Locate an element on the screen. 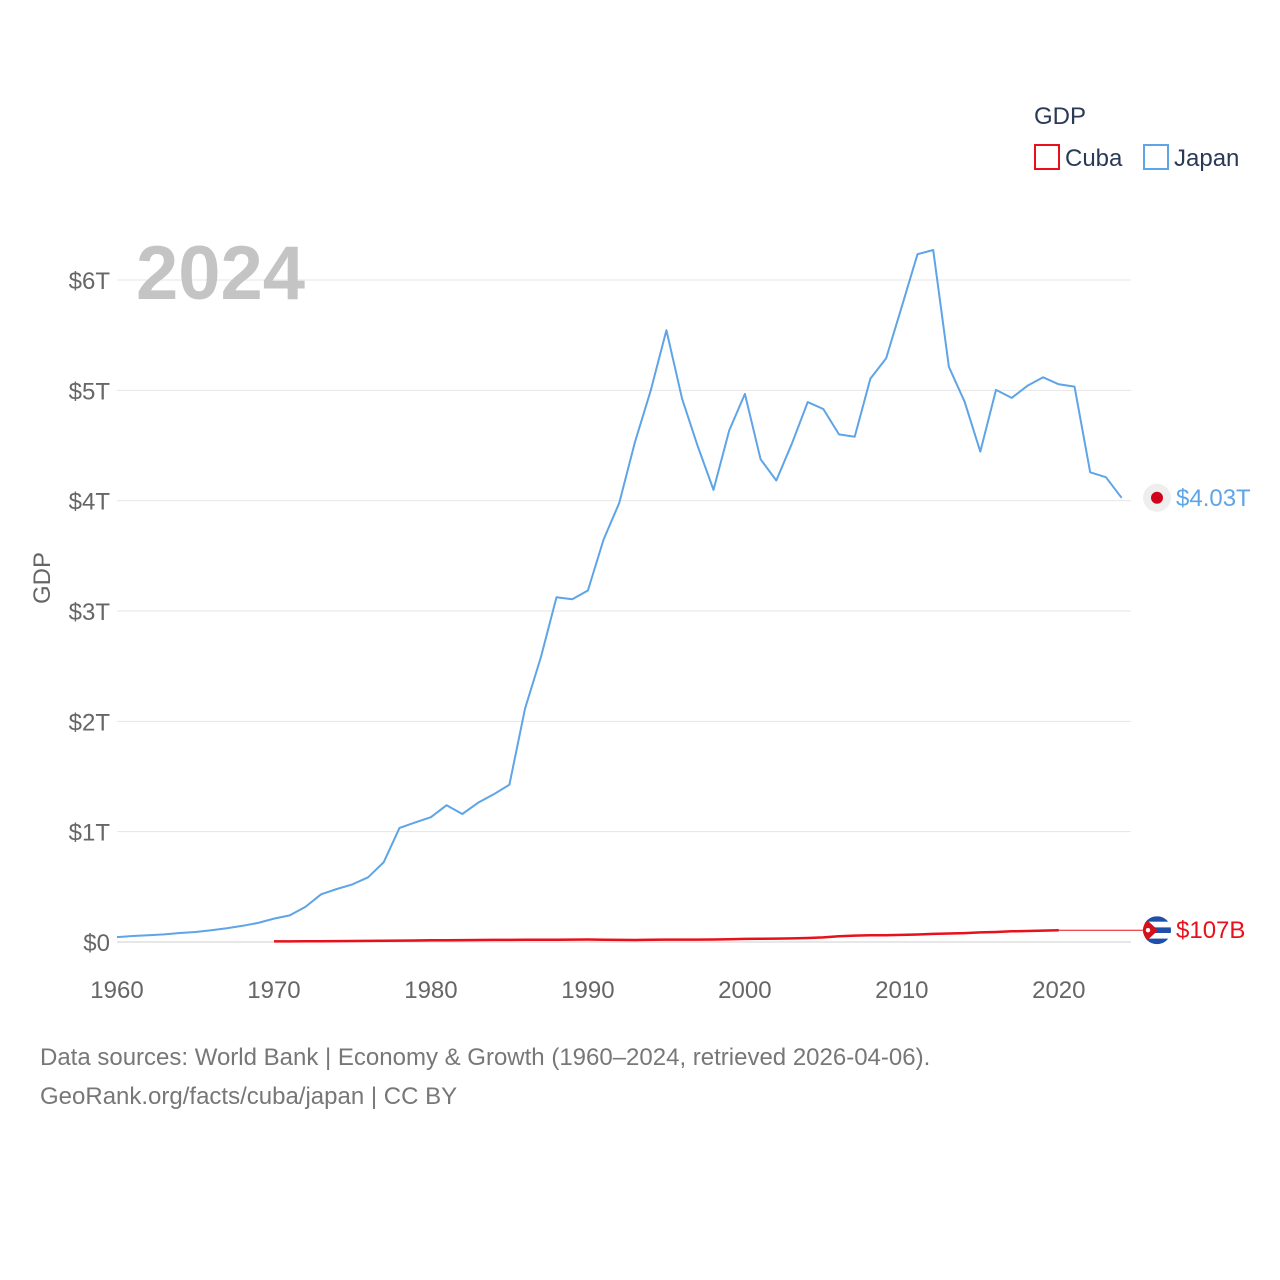  series-line-cuba is located at coordinates (666, 935).